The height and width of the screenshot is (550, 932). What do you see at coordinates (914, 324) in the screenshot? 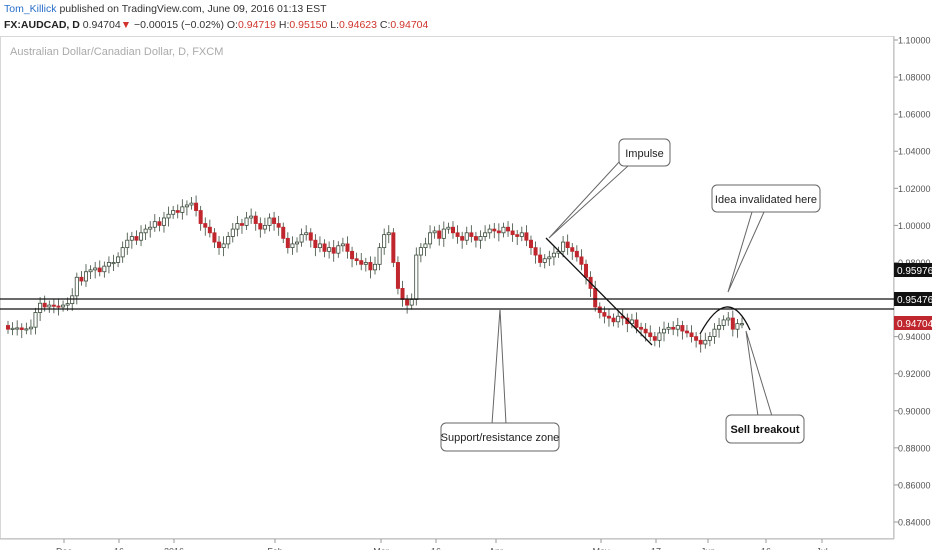
I see `price-tag-3-text: 0.94704` at bounding box center [914, 324].